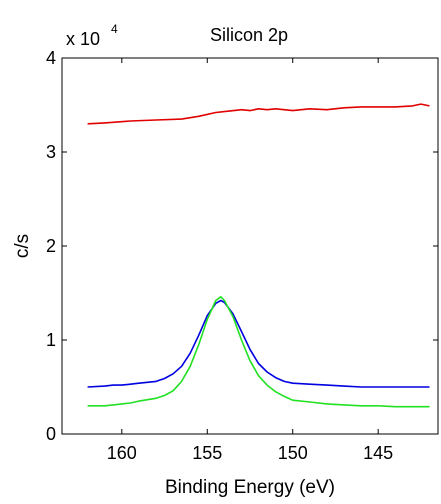 The height and width of the screenshot is (504, 441). I want to click on y-tick-label: 2, so click(51, 246).